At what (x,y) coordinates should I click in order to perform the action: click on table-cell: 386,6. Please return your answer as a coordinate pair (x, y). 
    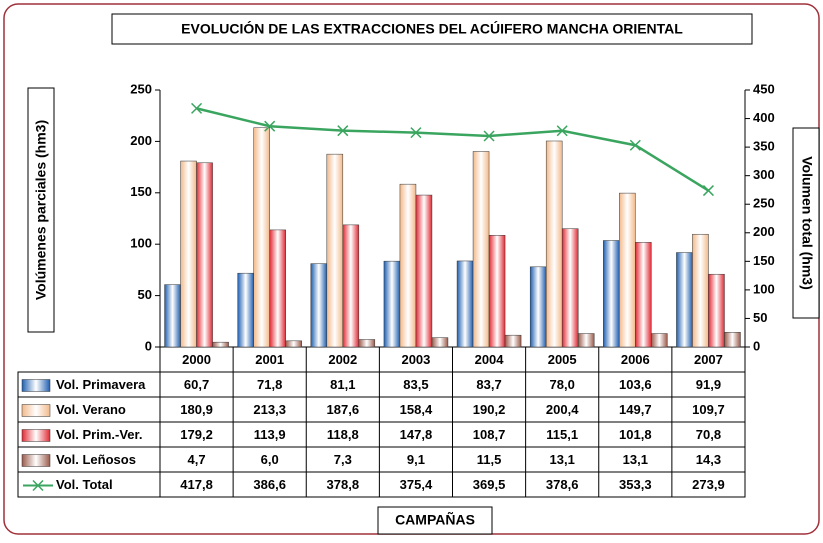
    Looking at the image, I should click on (269, 484).